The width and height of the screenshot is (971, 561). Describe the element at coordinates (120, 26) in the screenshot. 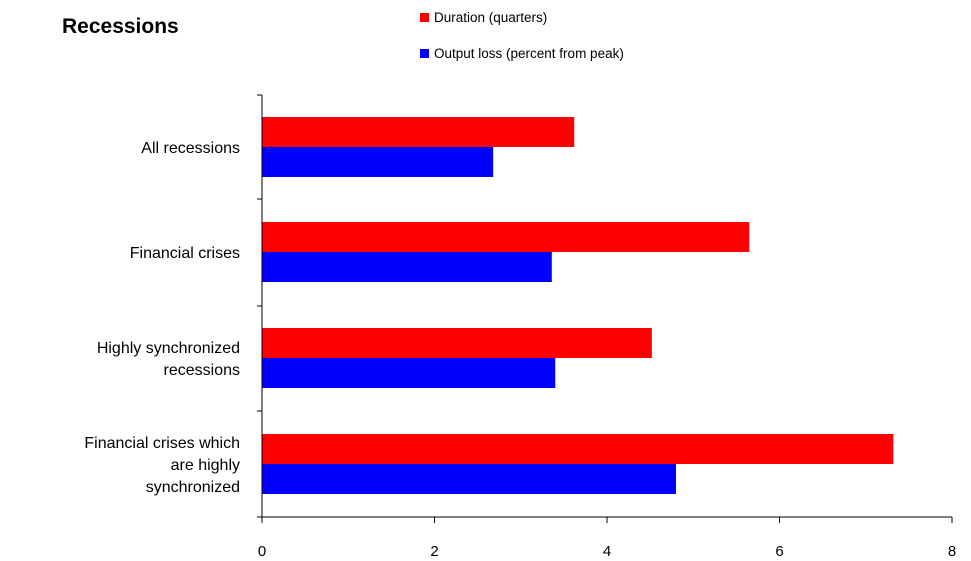

I see `chart-title: Recessions` at that location.